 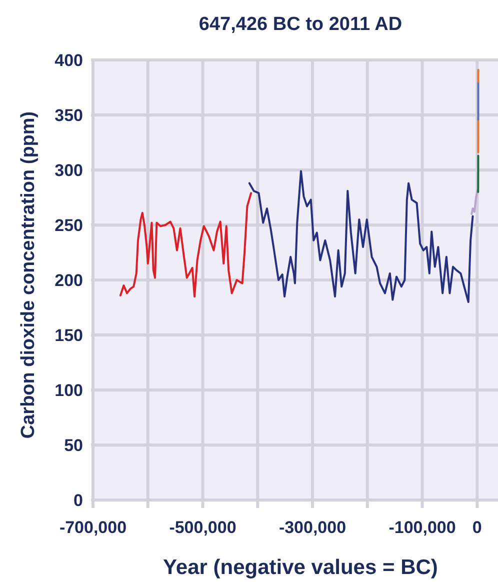 I want to click on y-tick-label: 400, so click(x=68, y=60).